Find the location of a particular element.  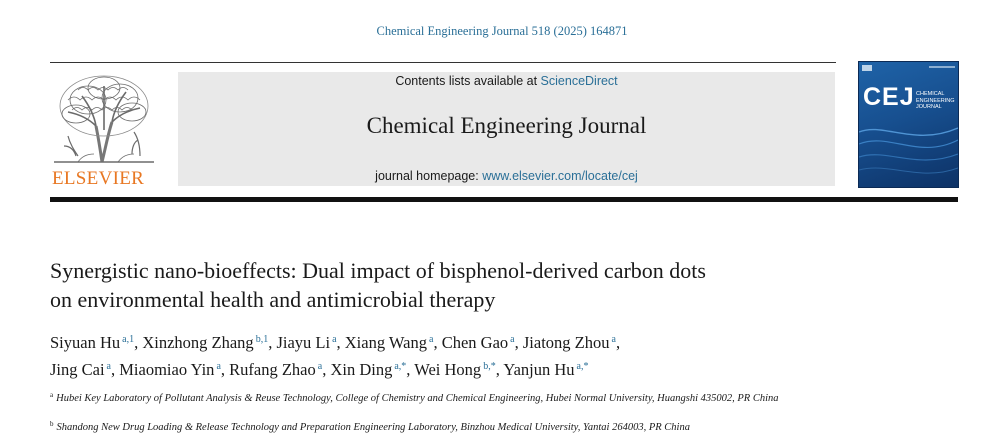

author-name: Chen Gao is located at coordinates (475, 342).